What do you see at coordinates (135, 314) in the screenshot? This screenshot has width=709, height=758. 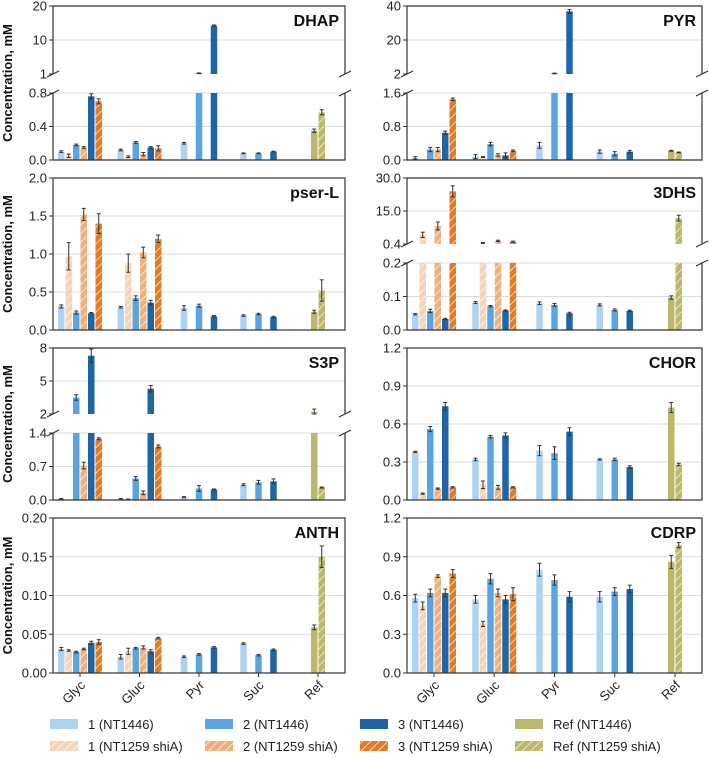 I see `bar-pser-l-gluc-s2` at bounding box center [135, 314].